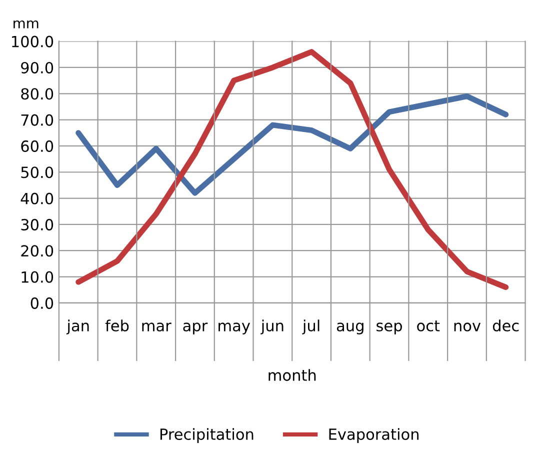  What do you see at coordinates (311, 327) in the screenshot?
I see `x-tick-label: jul` at bounding box center [311, 327].